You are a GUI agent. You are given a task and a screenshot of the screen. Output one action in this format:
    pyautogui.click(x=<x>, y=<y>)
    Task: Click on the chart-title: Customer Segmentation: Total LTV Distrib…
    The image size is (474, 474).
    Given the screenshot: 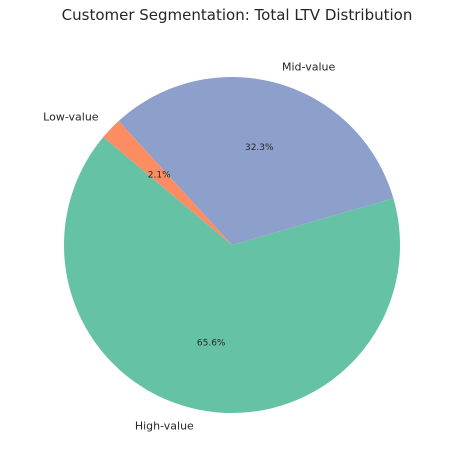 What is the action you would take?
    pyautogui.click(x=237, y=15)
    